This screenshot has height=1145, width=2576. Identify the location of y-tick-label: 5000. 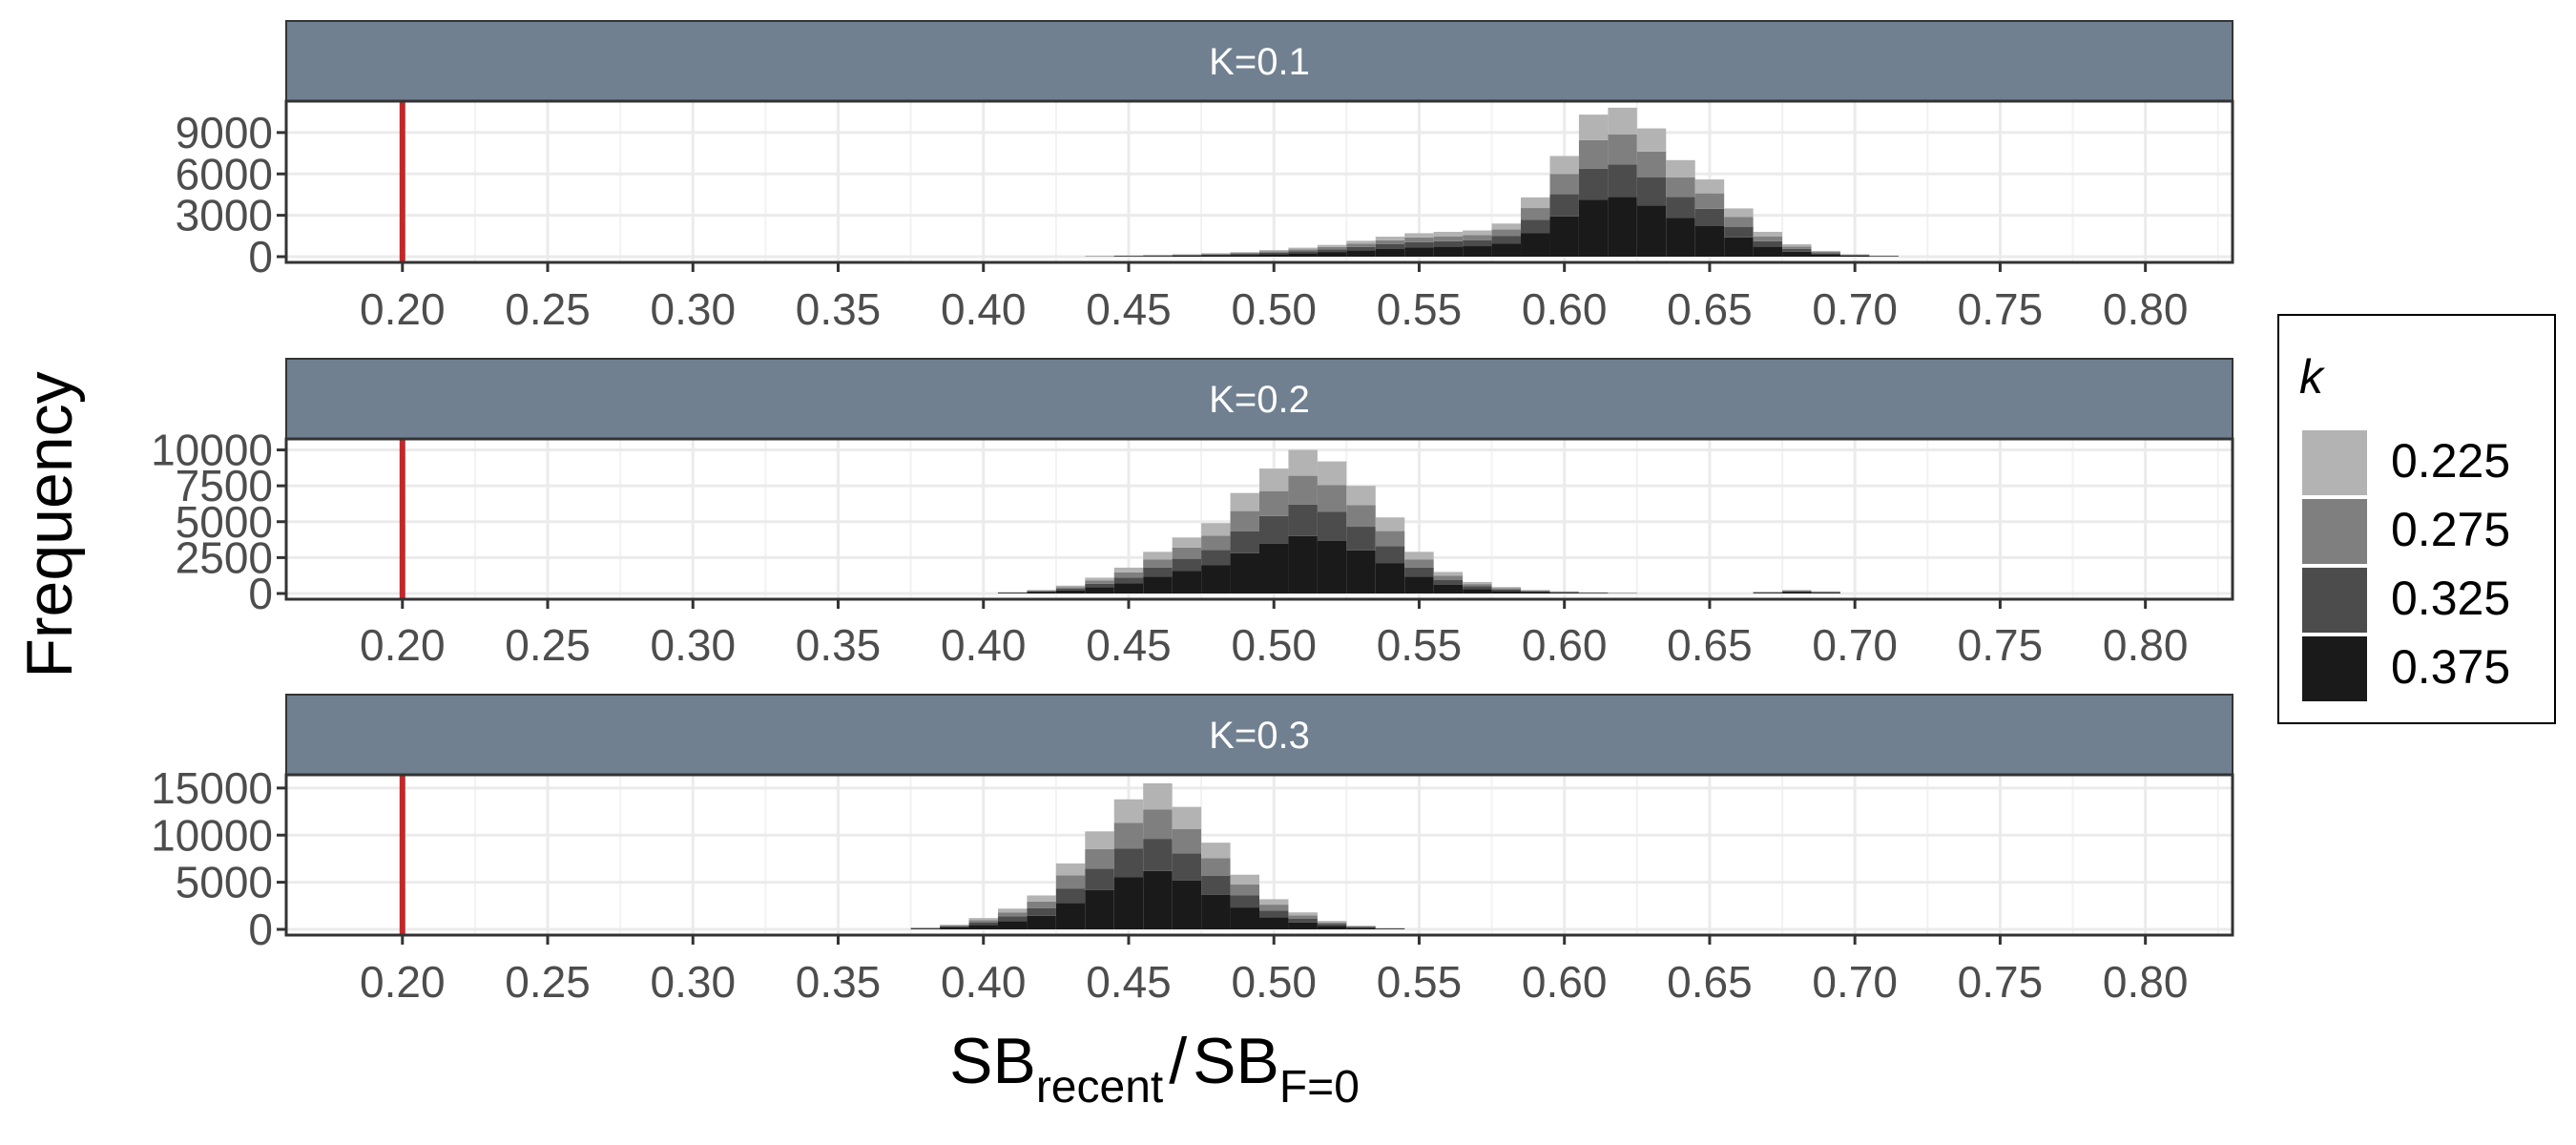
(224, 522).